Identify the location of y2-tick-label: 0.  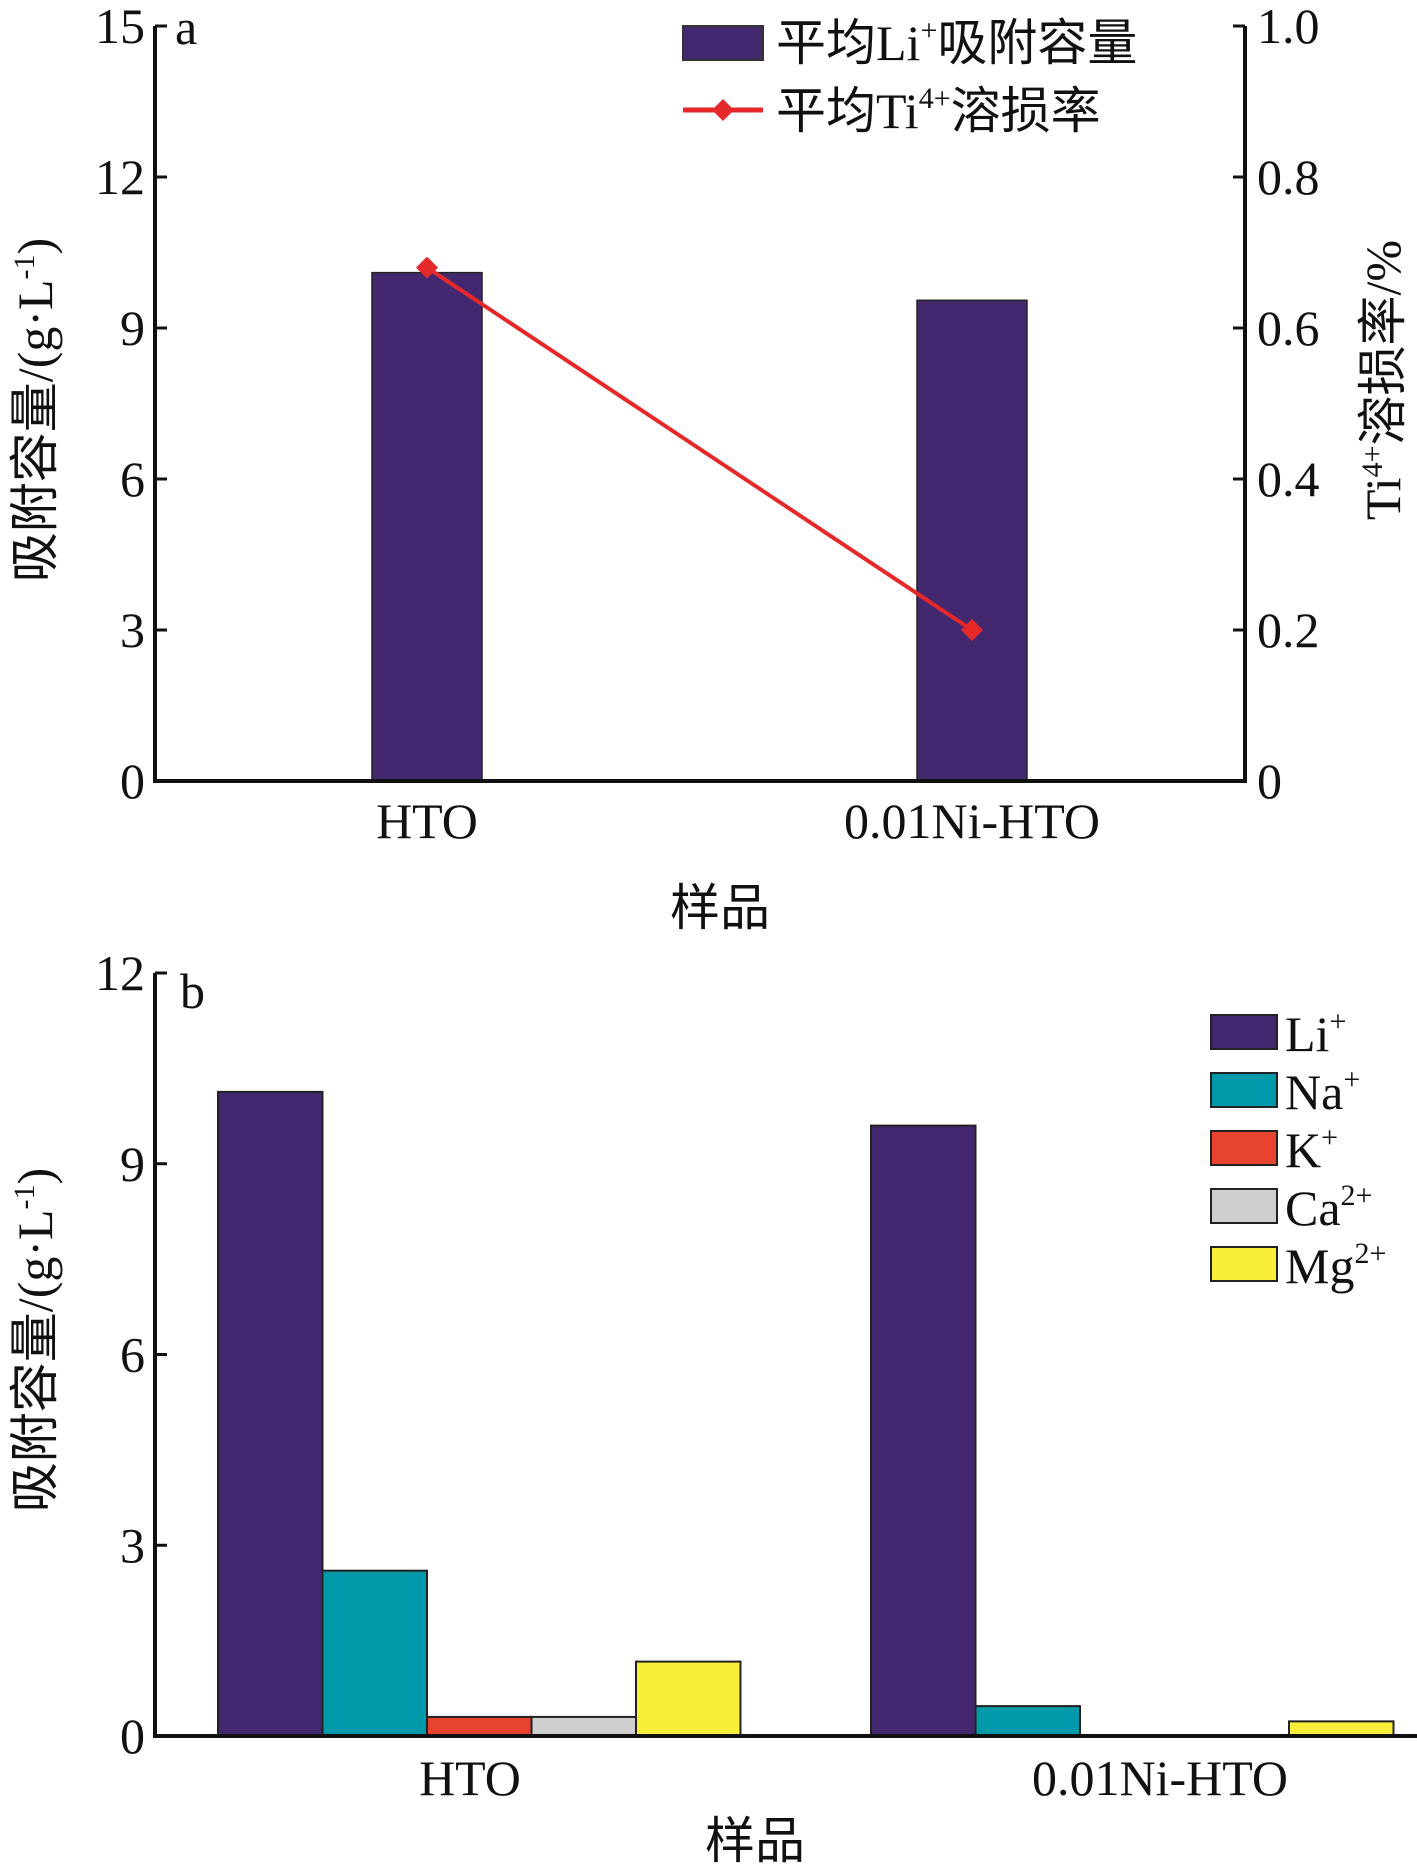
(1269, 781).